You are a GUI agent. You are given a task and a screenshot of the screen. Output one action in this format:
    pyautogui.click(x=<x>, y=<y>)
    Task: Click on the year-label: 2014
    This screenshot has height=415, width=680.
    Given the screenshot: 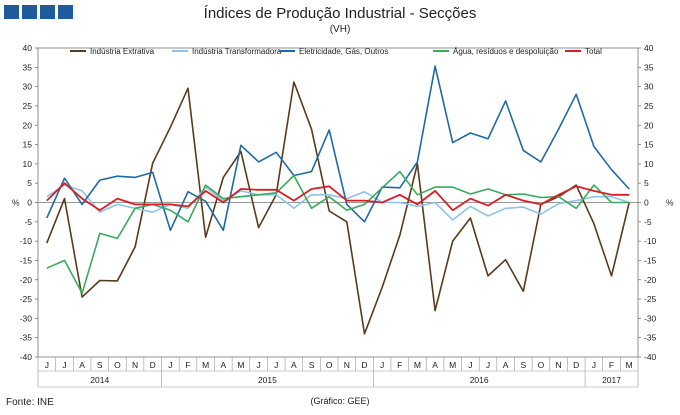 What is the action you would take?
    pyautogui.click(x=99, y=380)
    